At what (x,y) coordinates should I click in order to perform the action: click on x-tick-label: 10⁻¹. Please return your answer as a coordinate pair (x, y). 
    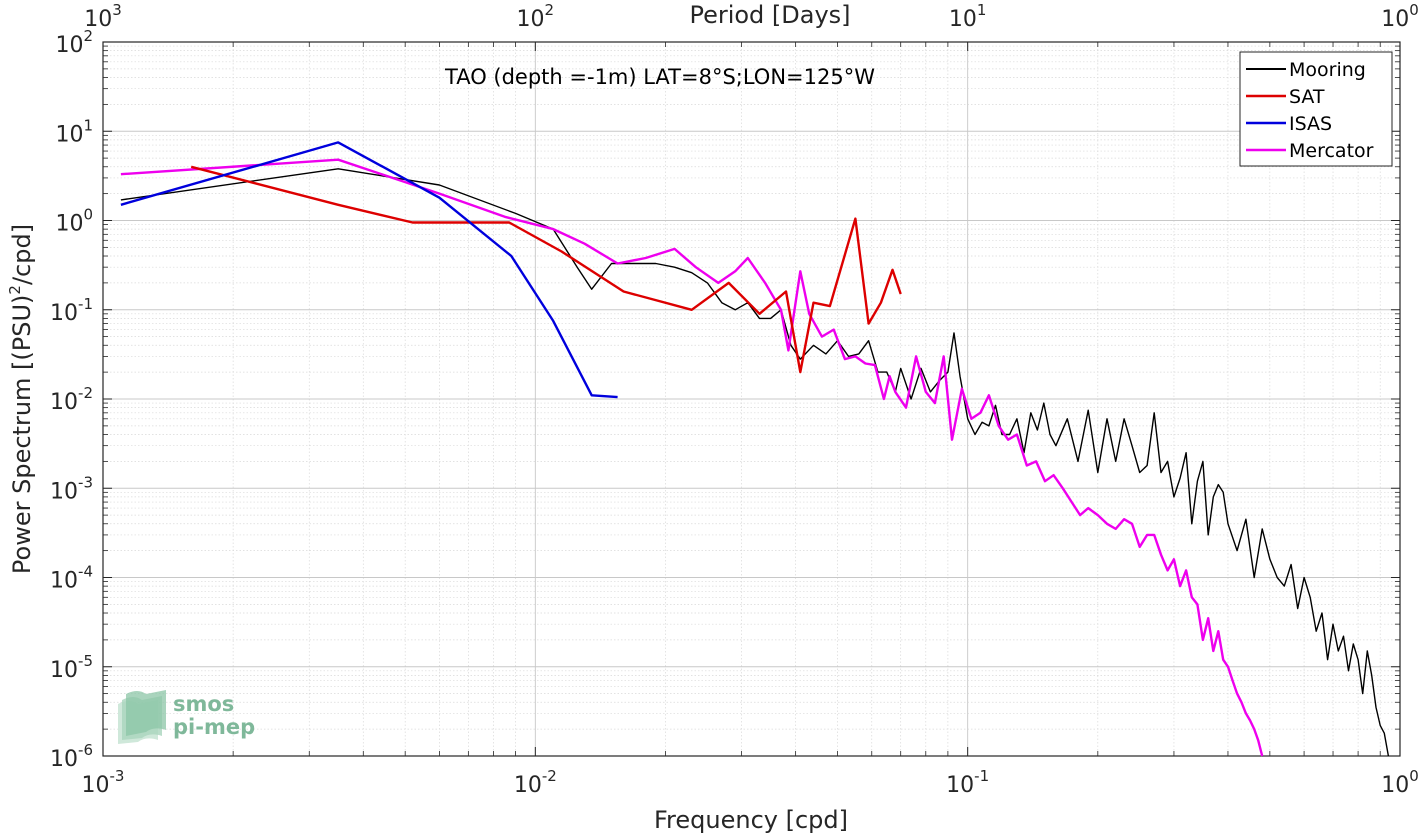
    Looking at the image, I should click on (967, 782).